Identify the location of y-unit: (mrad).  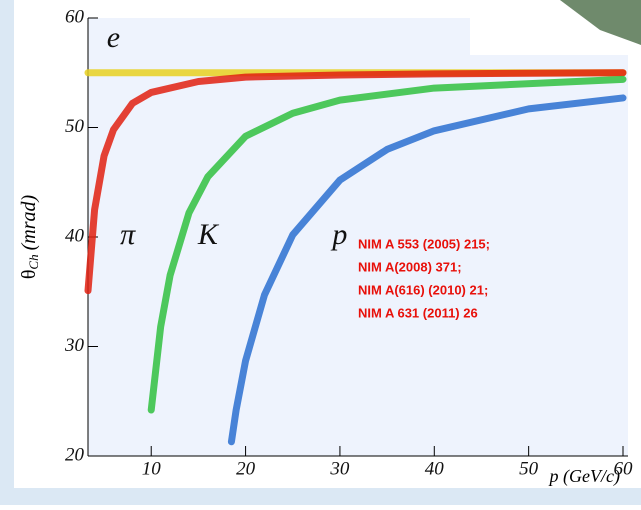
(29, 223).